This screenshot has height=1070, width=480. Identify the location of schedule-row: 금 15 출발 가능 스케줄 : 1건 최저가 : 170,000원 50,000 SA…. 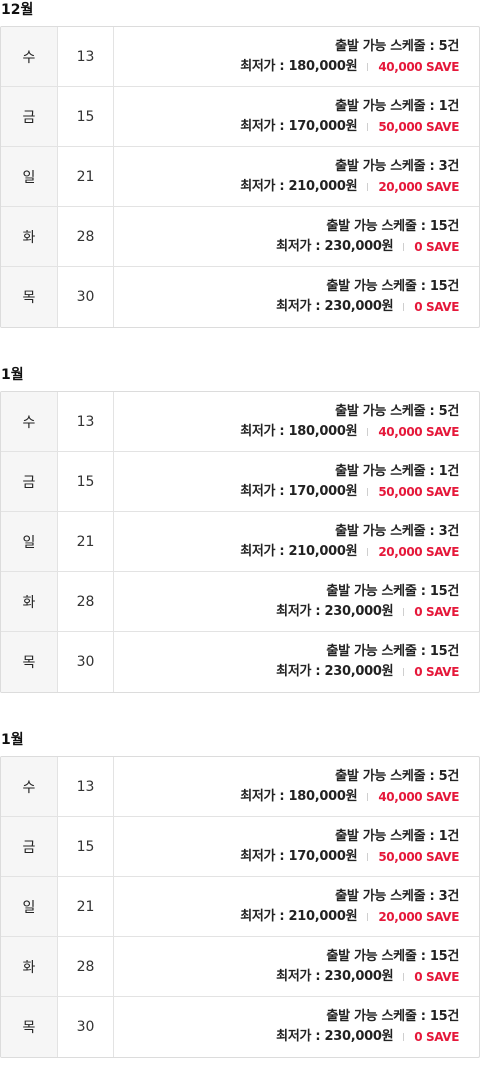
(240, 847).